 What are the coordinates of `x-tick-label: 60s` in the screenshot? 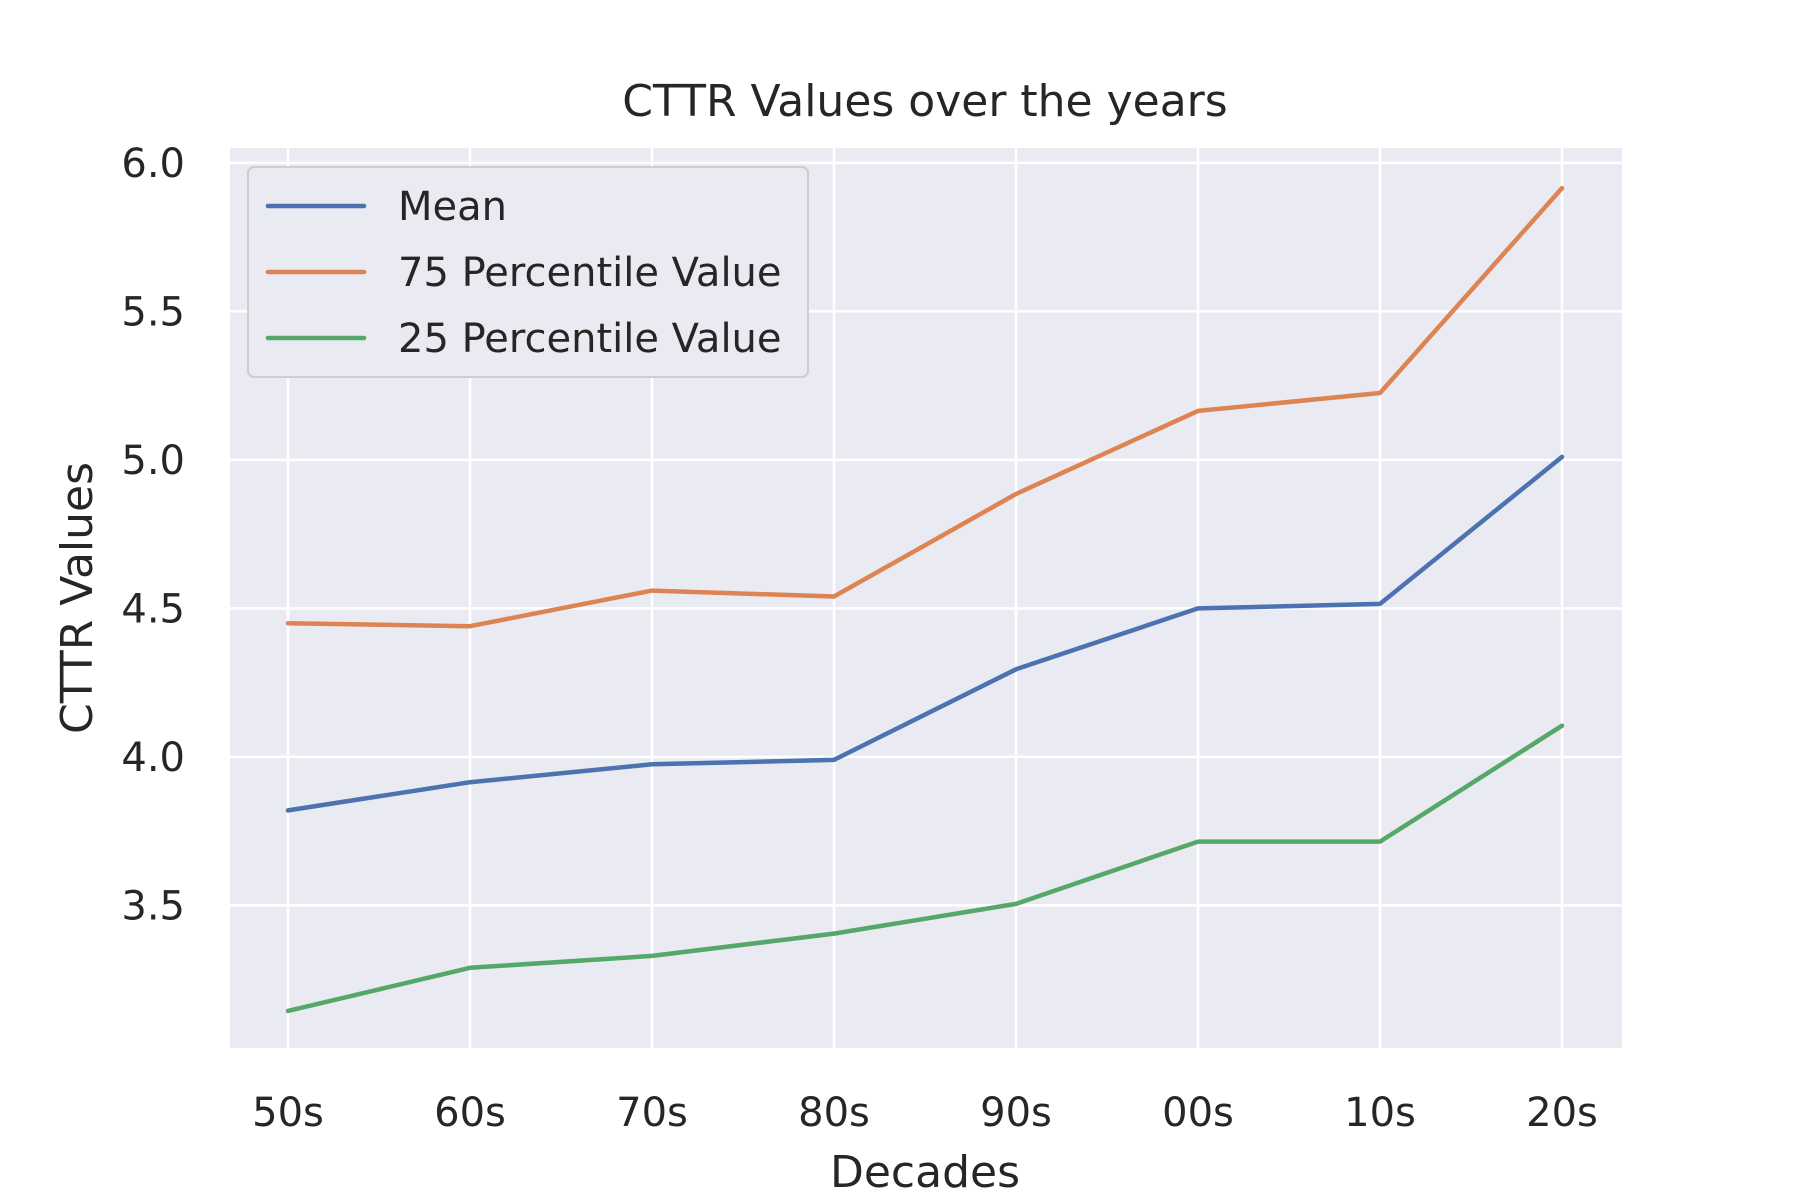 It's located at (470, 1113).